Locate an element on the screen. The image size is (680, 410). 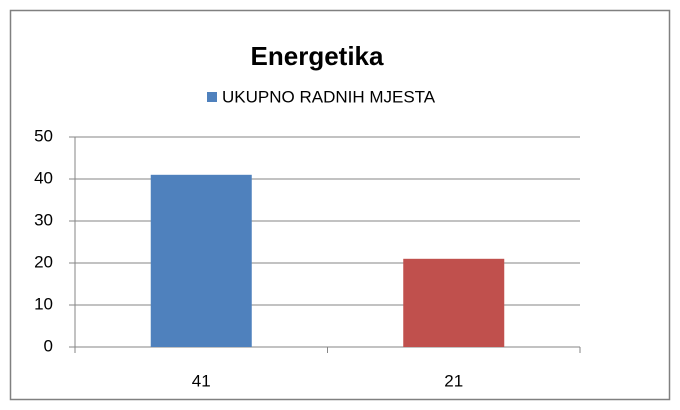
y-tick-label: 30 is located at coordinates (43, 219).